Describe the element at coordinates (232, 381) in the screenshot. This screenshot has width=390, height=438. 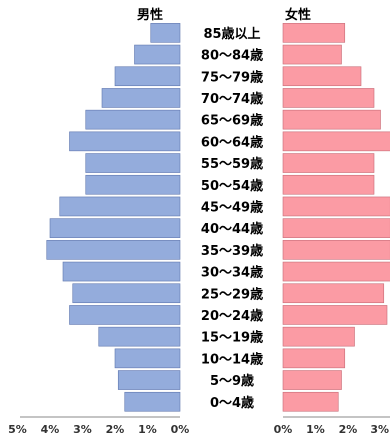
I see `age-group-label: 5～9歳` at that location.